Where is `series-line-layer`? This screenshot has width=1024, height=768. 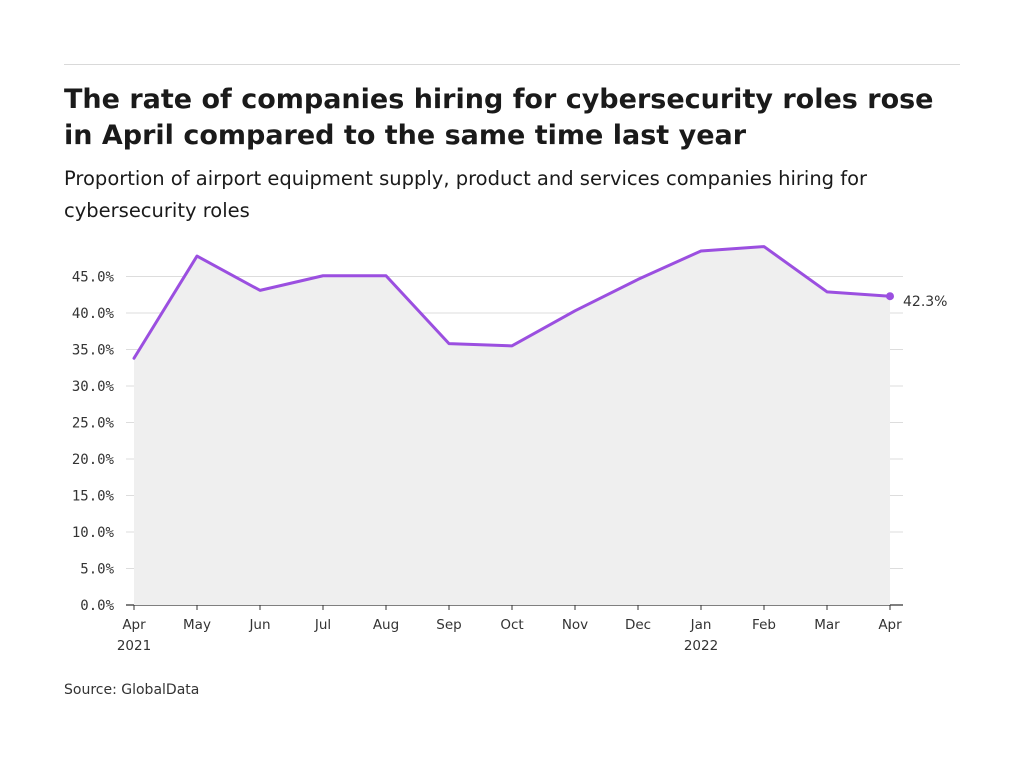 series-line-layer is located at coordinates (513, 302).